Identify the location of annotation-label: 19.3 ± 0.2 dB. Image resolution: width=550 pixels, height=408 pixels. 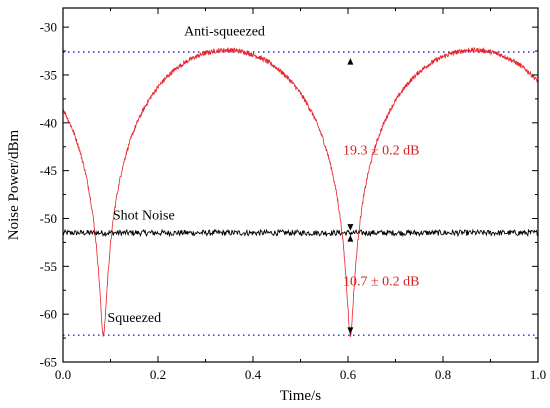
(381, 150).